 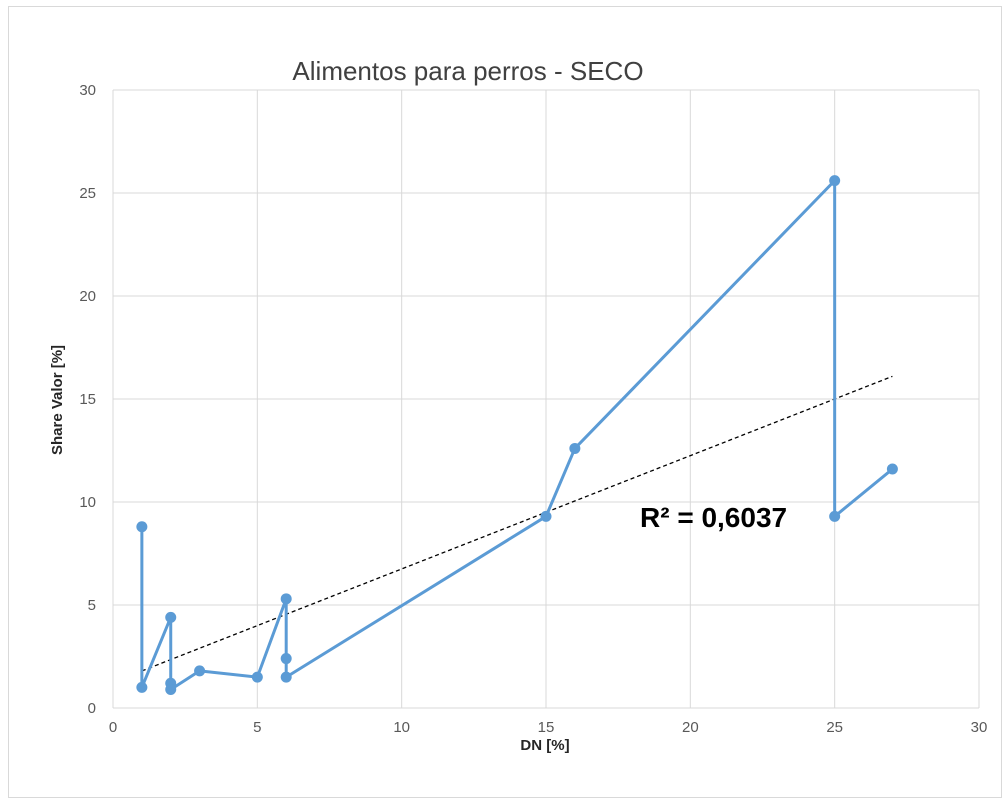 What do you see at coordinates (57, 400) in the screenshot?
I see `y-axis-title: Share Valor [%]` at bounding box center [57, 400].